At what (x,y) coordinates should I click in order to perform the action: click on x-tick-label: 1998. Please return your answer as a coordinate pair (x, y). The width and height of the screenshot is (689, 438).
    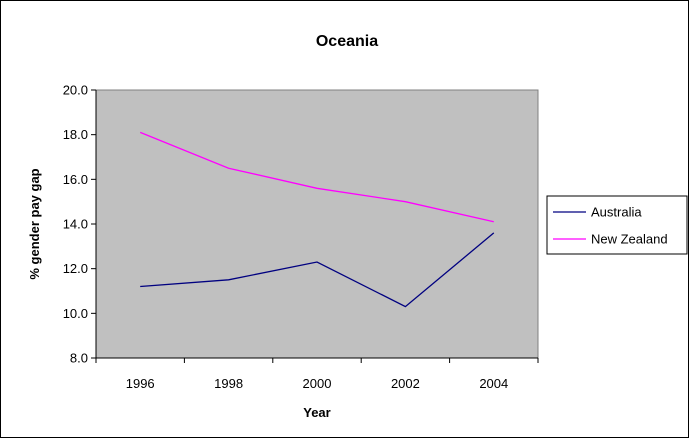
    Looking at the image, I should click on (228, 383).